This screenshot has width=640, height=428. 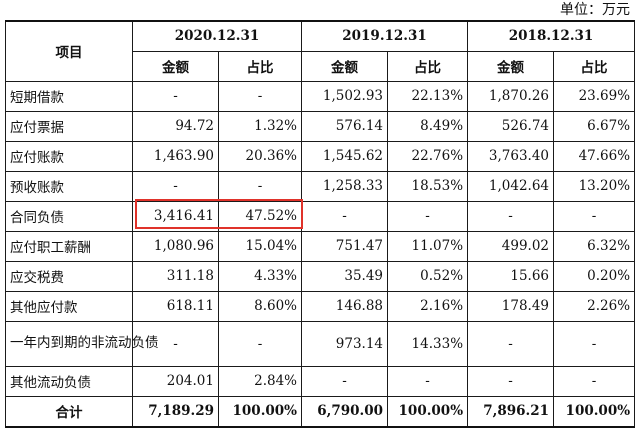 I want to click on row-label: 应付账款, so click(x=69, y=156).